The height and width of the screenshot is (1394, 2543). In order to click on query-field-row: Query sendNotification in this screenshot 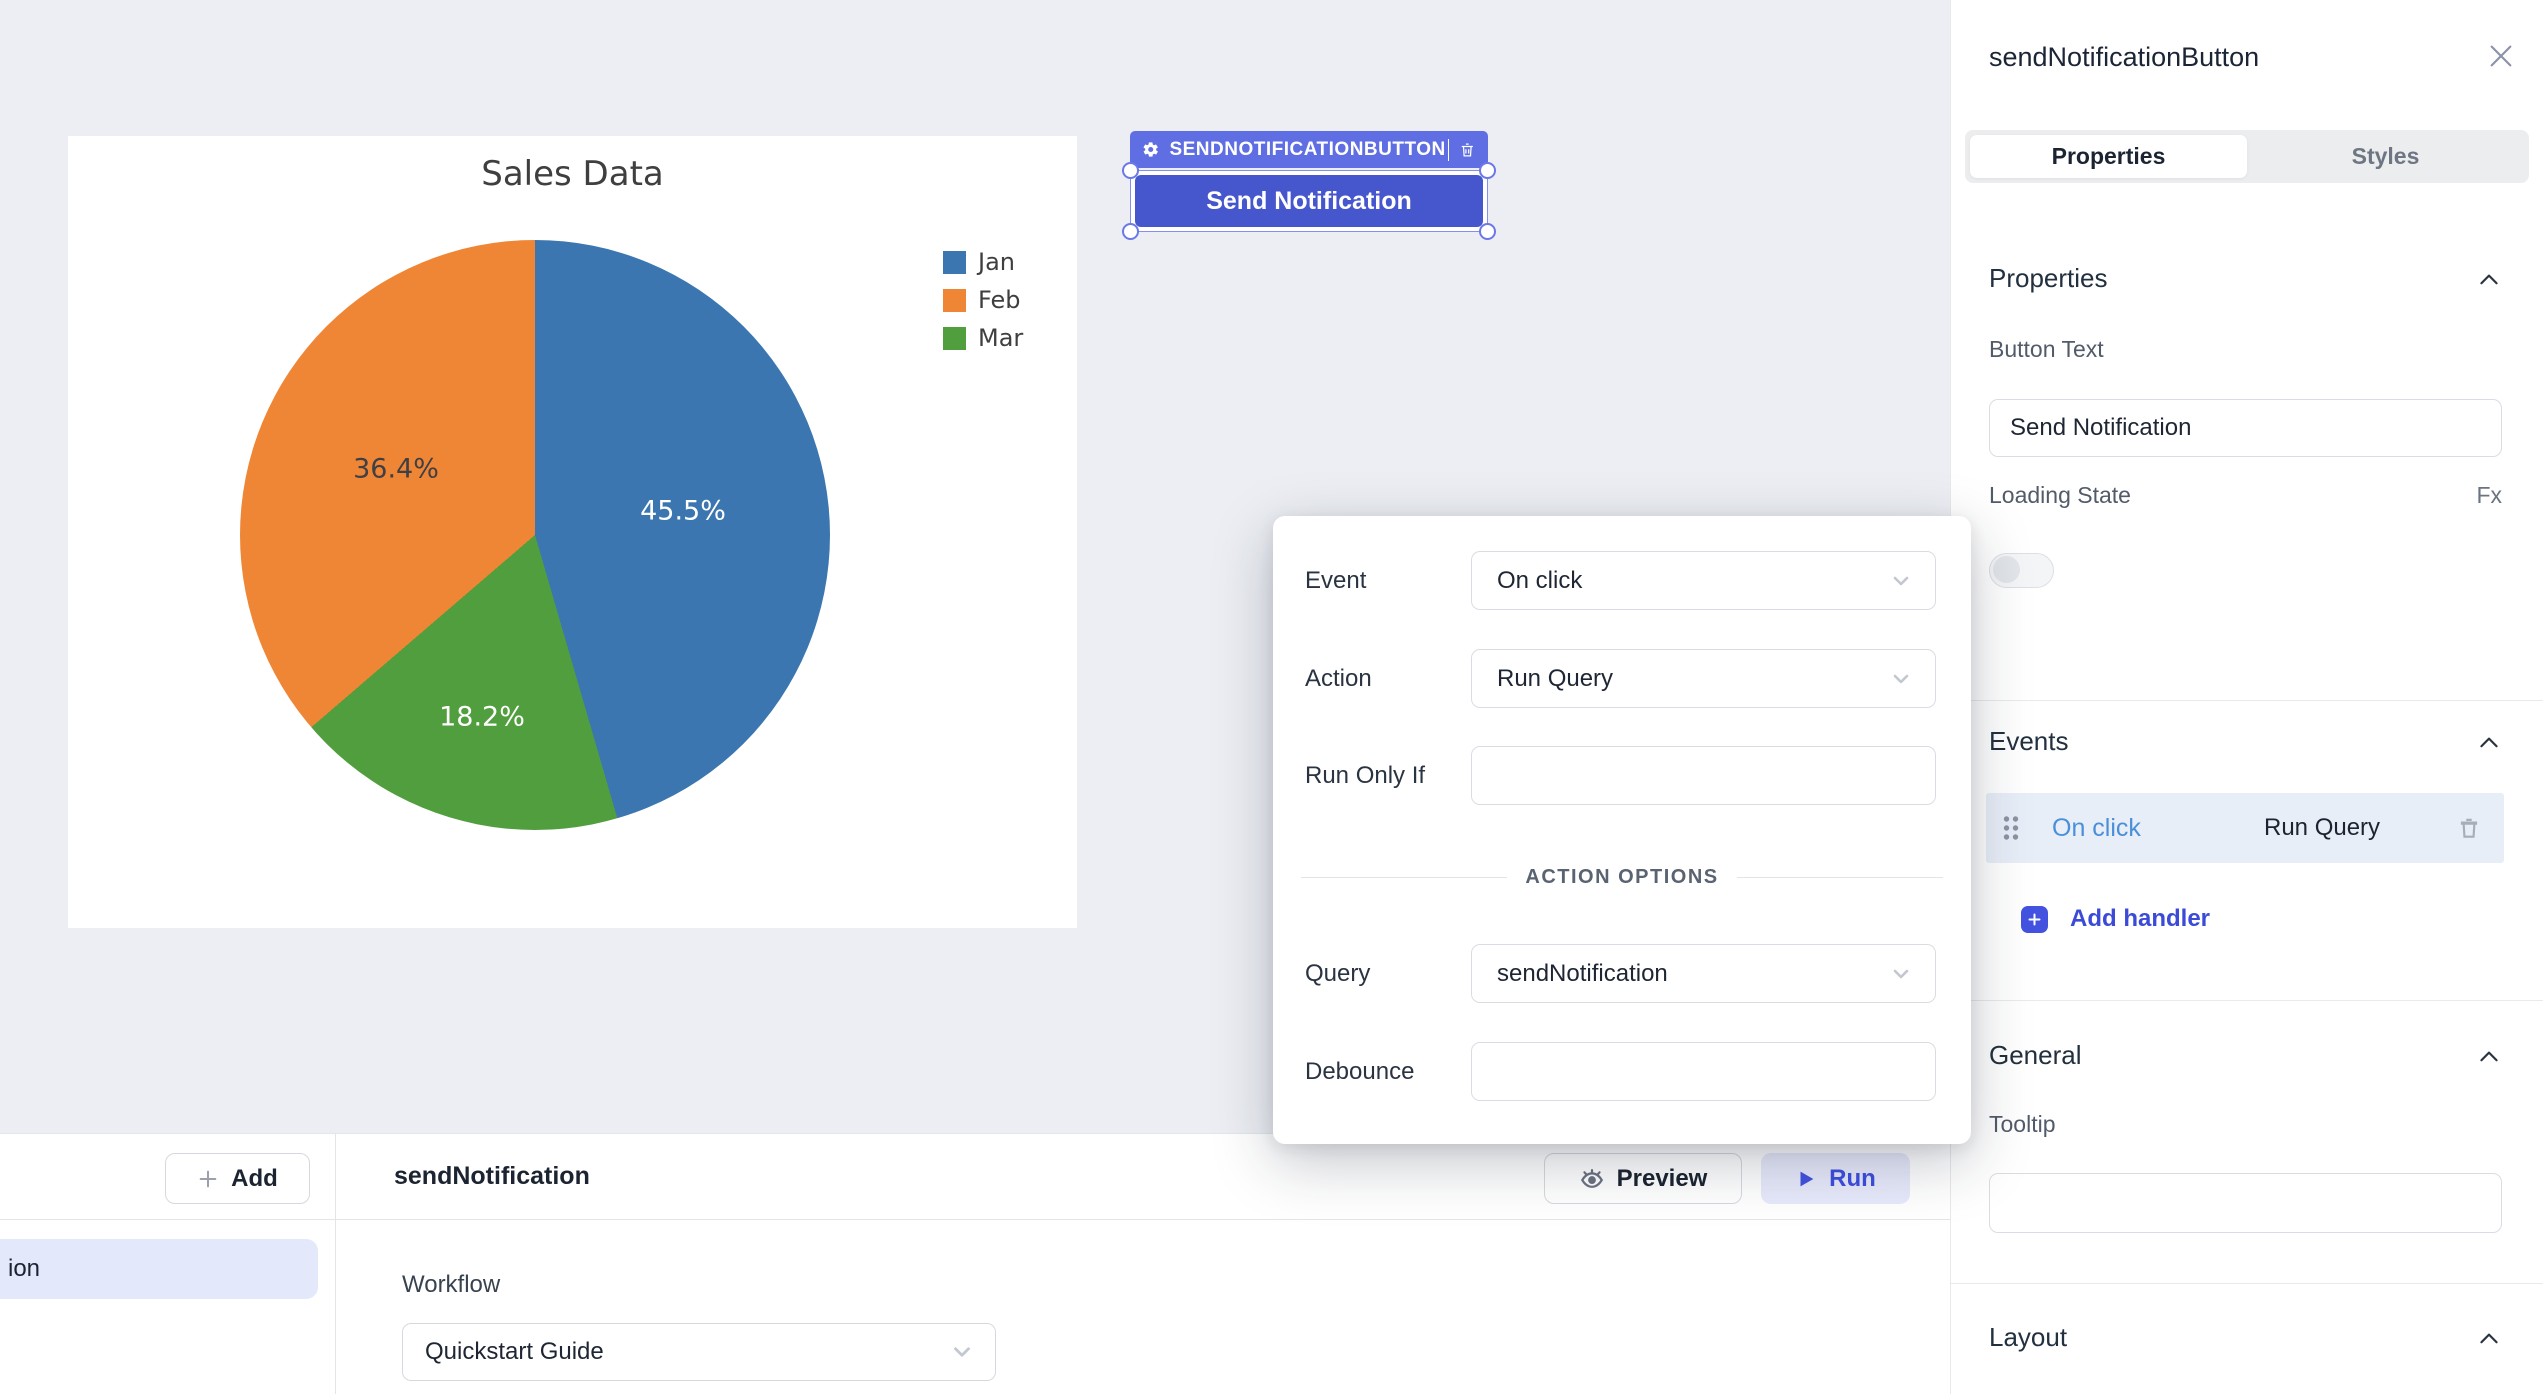, I will do `click(1620, 973)`.